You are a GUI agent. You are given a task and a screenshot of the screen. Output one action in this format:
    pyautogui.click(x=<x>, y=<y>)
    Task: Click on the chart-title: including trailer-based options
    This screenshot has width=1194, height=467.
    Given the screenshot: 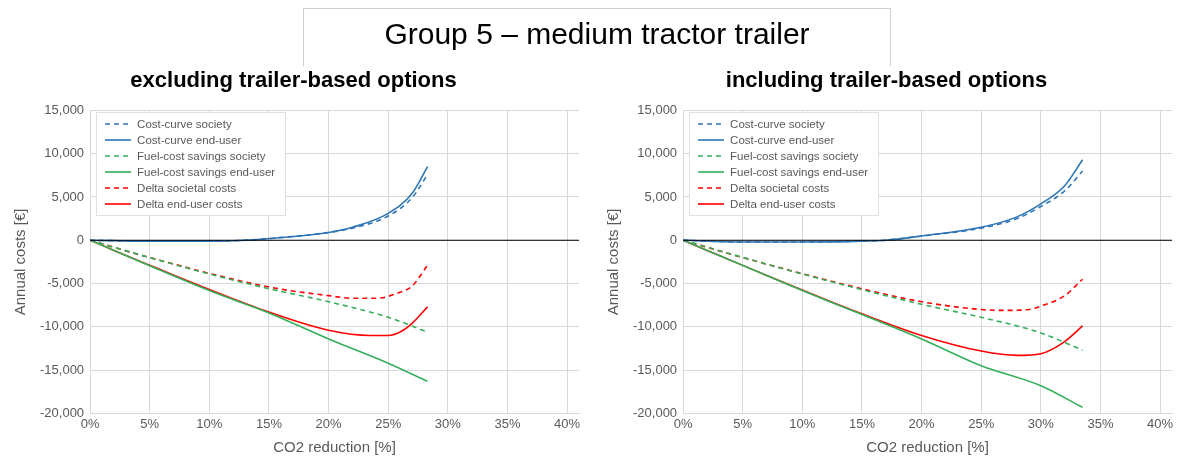 What is the action you would take?
    pyautogui.click(x=886, y=80)
    